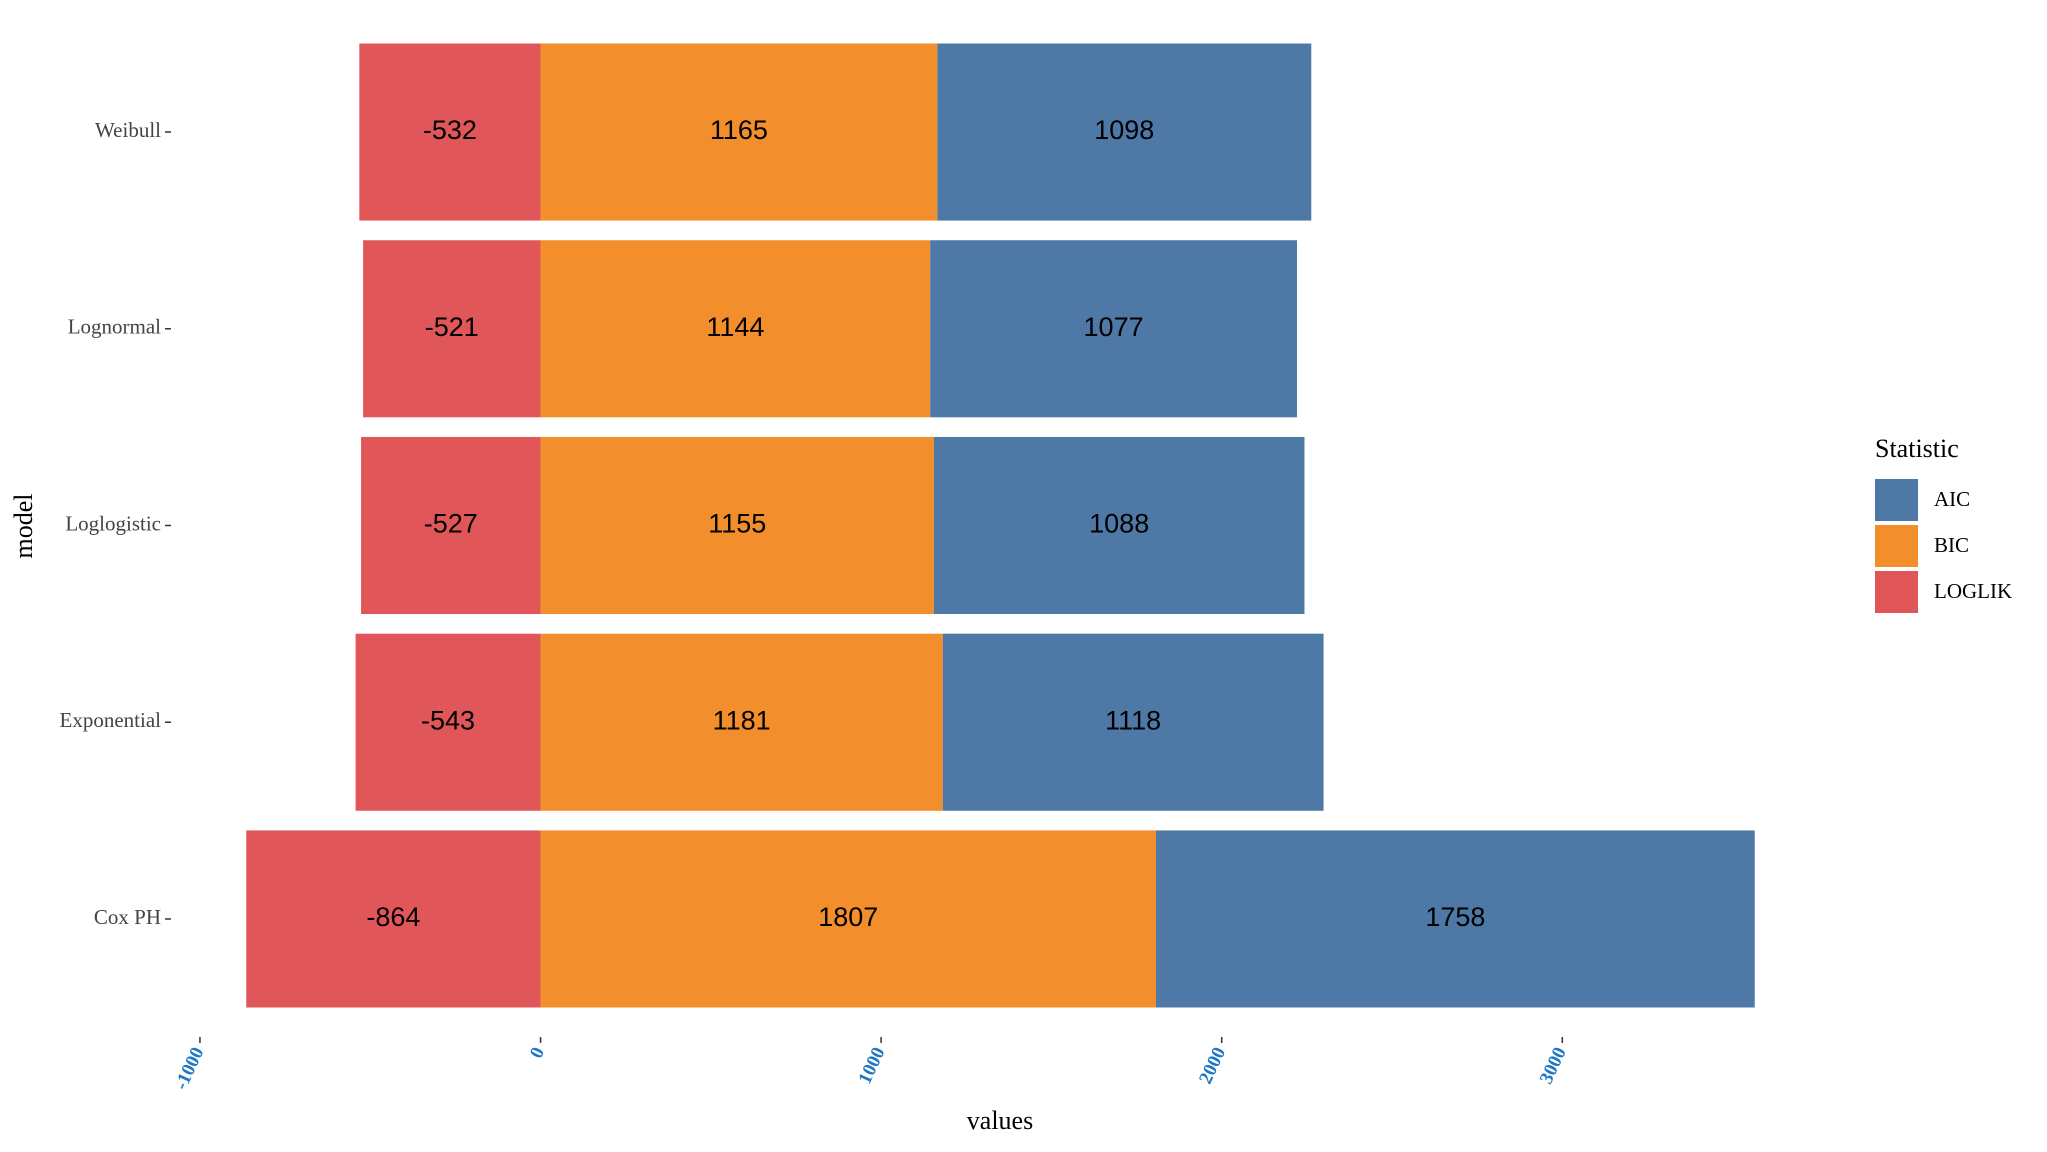 The height and width of the screenshot is (1152, 2047). What do you see at coordinates (128, 130) in the screenshot?
I see `y-tick-label: Weibull` at bounding box center [128, 130].